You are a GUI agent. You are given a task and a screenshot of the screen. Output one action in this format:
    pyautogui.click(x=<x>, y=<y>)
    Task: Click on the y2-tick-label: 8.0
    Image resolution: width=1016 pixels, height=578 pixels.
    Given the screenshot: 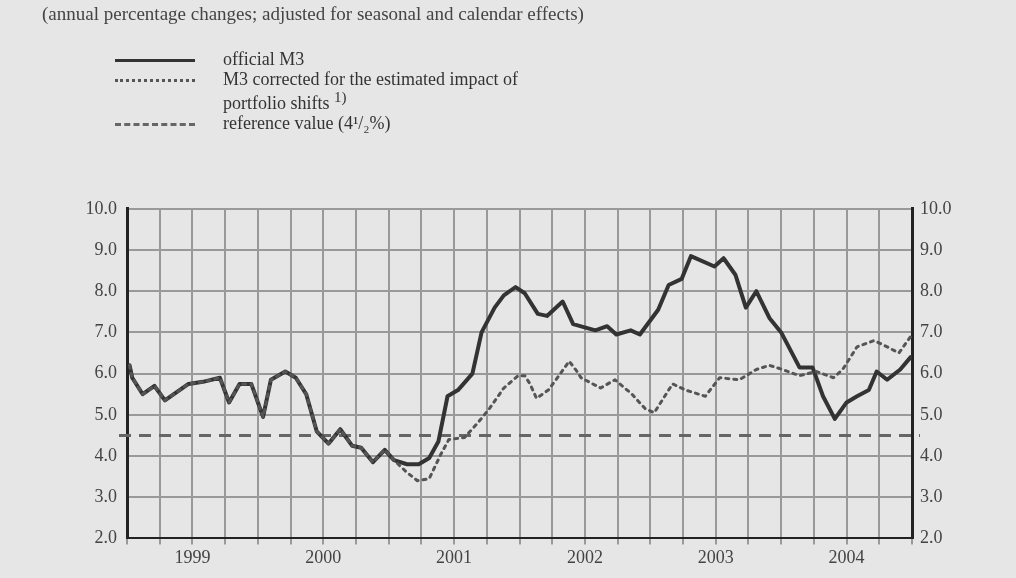 What is the action you would take?
    pyautogui.click(x=931, y=289)
    